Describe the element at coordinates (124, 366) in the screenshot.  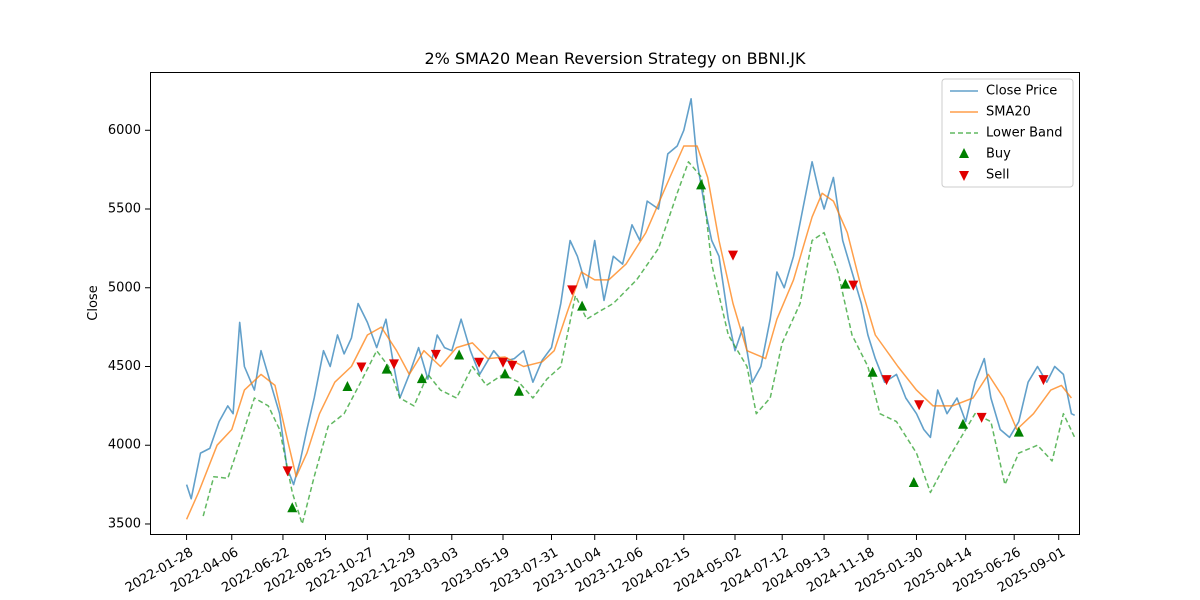
I see `y-tick-label: 4500` at that location.